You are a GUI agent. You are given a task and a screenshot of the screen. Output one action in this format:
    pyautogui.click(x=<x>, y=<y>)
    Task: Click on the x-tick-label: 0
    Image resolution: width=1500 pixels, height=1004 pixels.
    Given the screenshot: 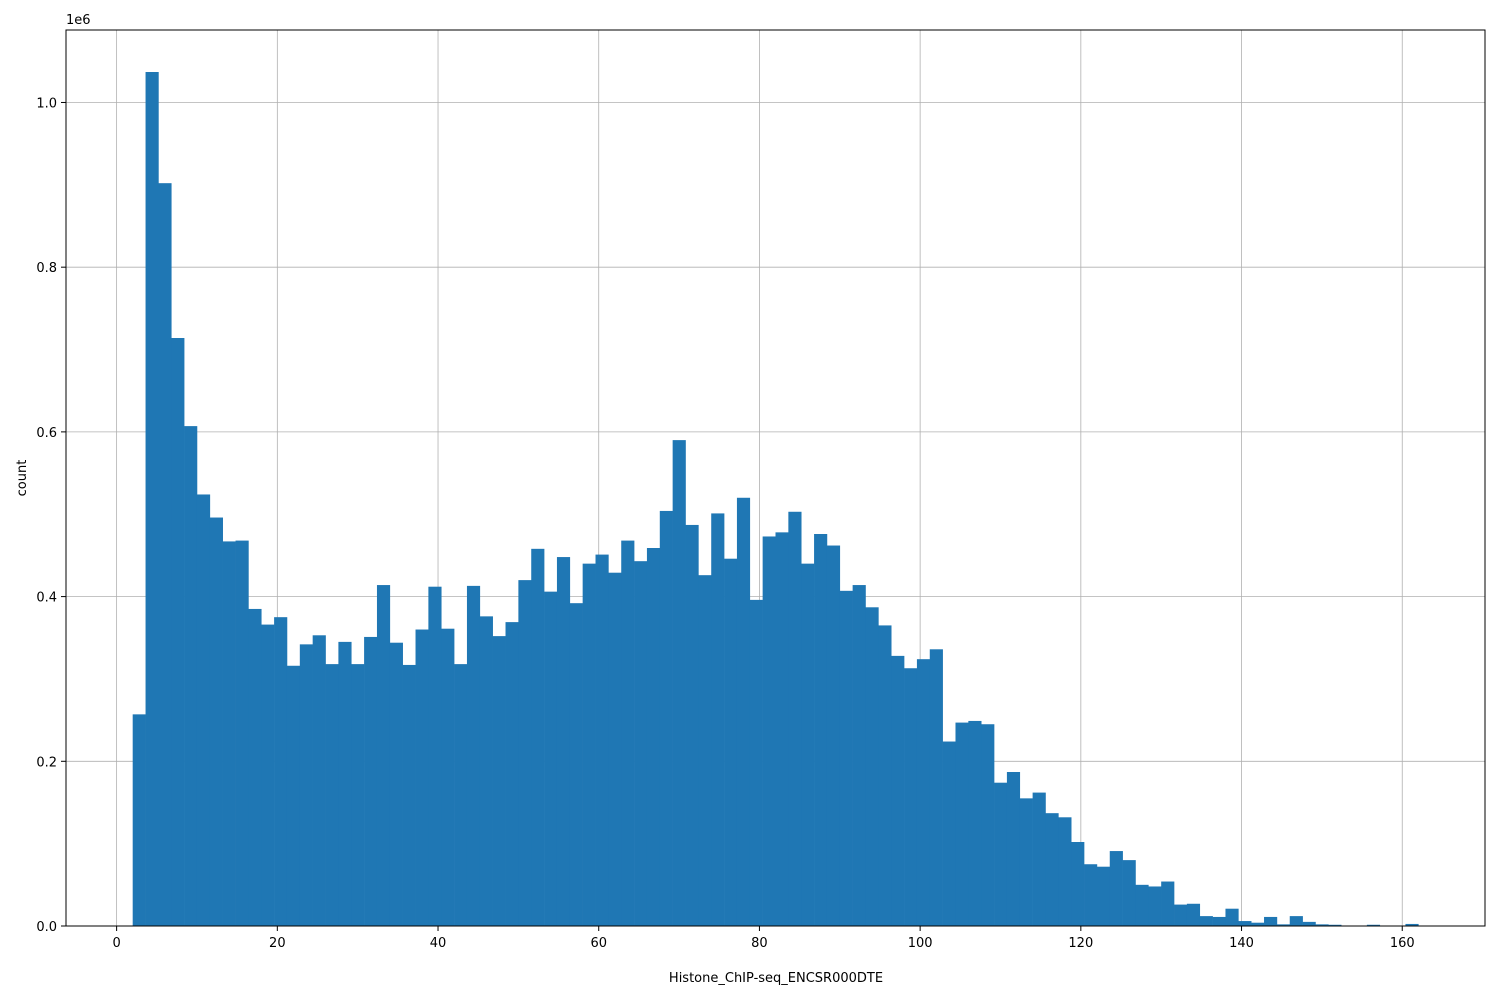 What is the action you would take?
    pyautogui.click(x=116, y=943)
    